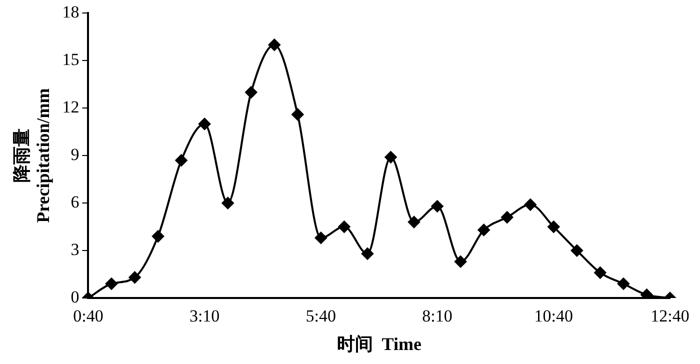 The width and height of the screenshot is (700, 364). I want to click on x-axis-title: 时间 Time, so click(379, 344).